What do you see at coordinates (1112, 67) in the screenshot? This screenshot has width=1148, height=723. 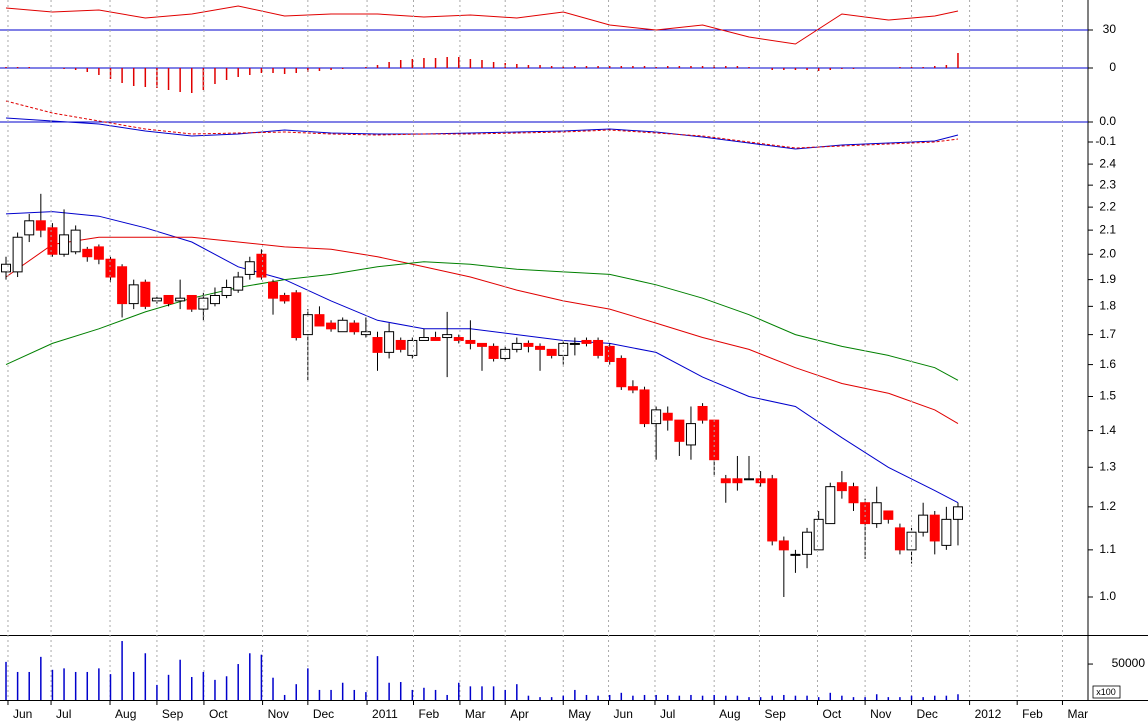 I see `y-tick-label: 0` at bounding box center [1112, 67].